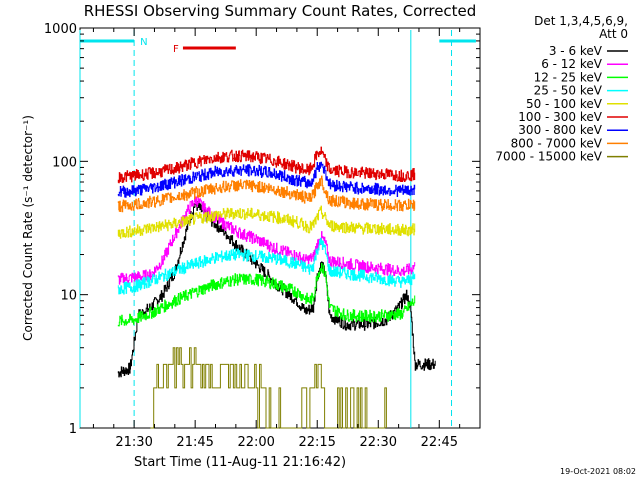 The width and height of the screenshot is (640, 480). I want to click on legend-label-2: 6 - 12 keV, so click(572, 64).